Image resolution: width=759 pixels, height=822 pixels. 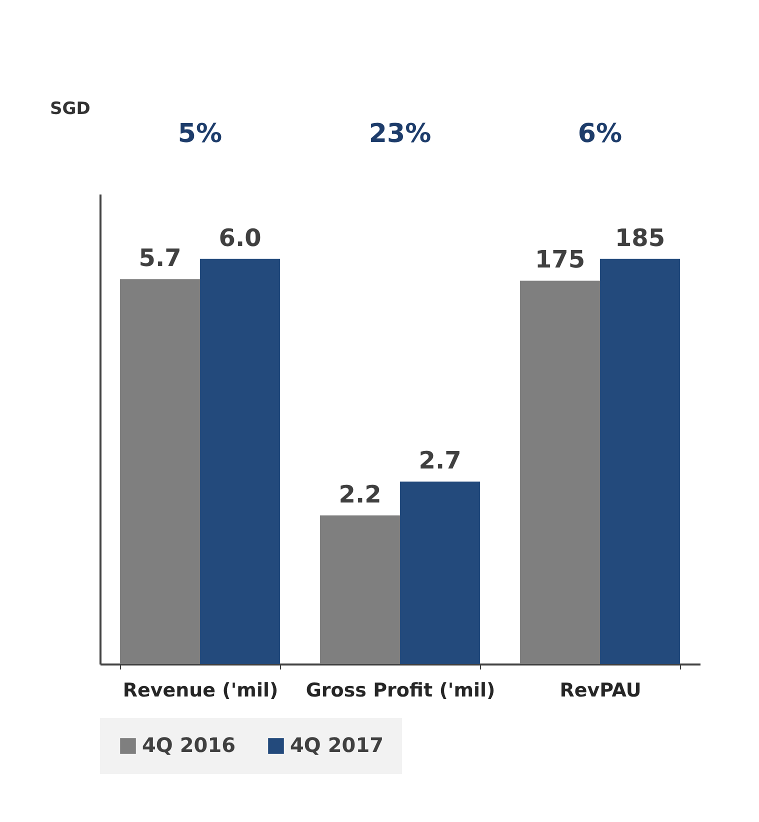 I want to click on x-tick-label: Gross Profit ('mil), so click(x=401, y=691).